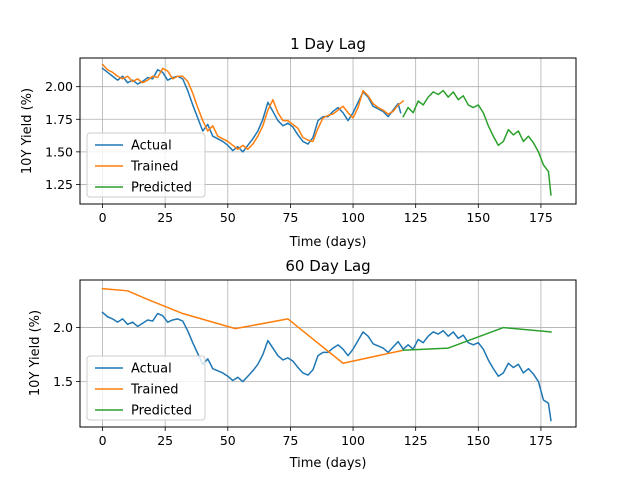  Describe the element at coordinates (59, 151) in the screenshot. I see `y-tick-label: 1.50` at that location.